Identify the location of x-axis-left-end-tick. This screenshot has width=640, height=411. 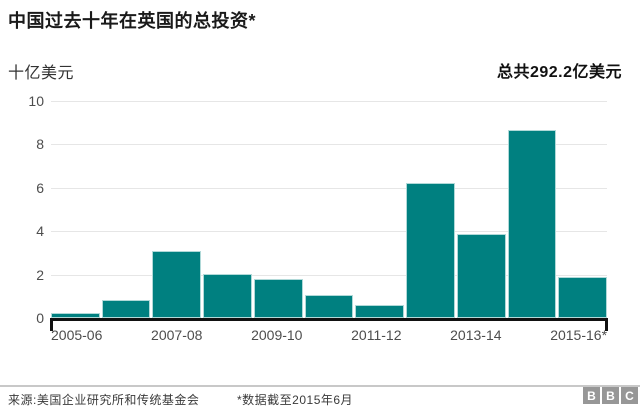
(51, 324).